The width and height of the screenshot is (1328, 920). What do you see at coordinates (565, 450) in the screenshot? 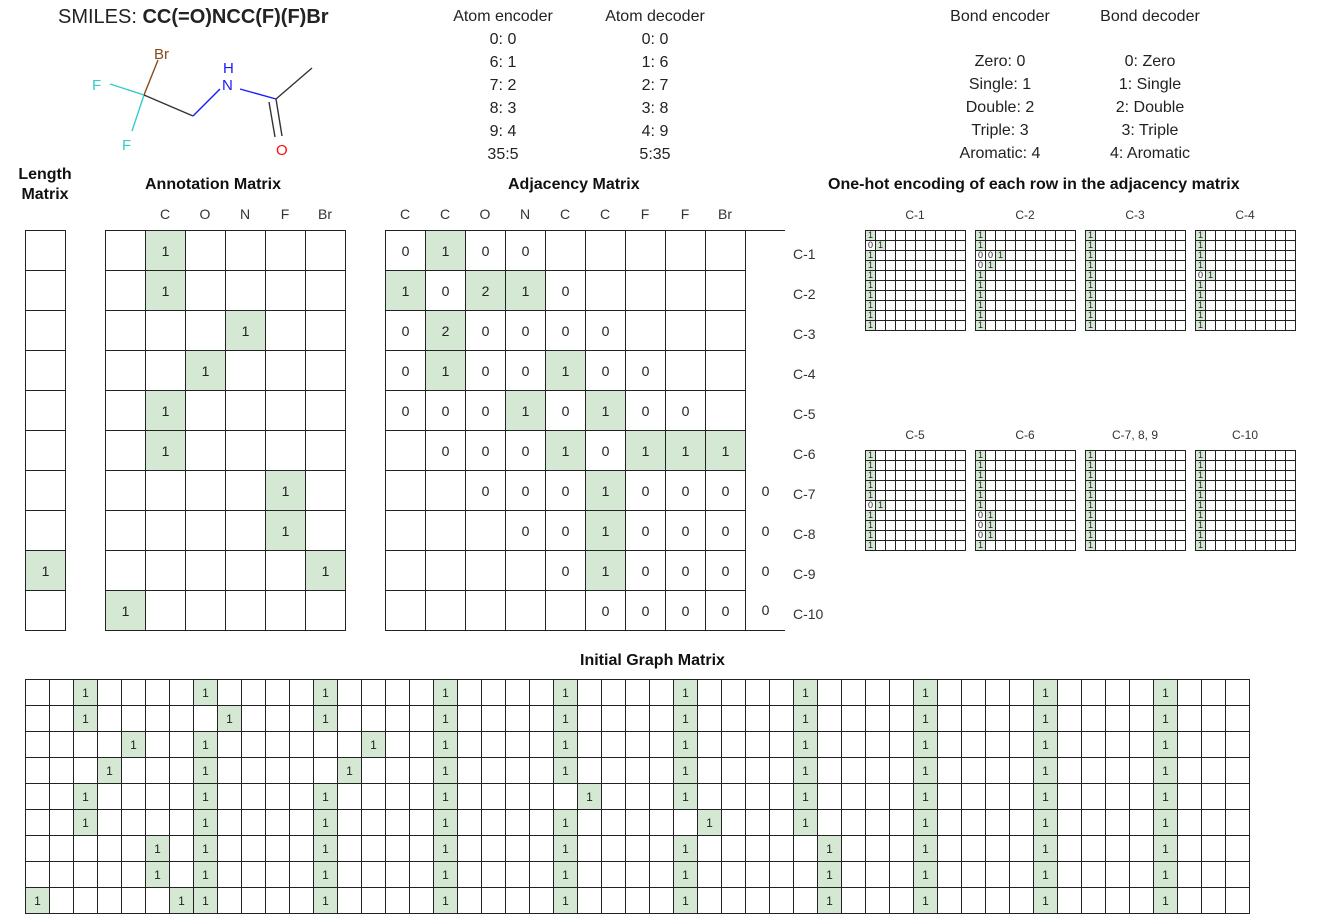
I see `adjacency-cell: 1` at bounding box center [565, 450].